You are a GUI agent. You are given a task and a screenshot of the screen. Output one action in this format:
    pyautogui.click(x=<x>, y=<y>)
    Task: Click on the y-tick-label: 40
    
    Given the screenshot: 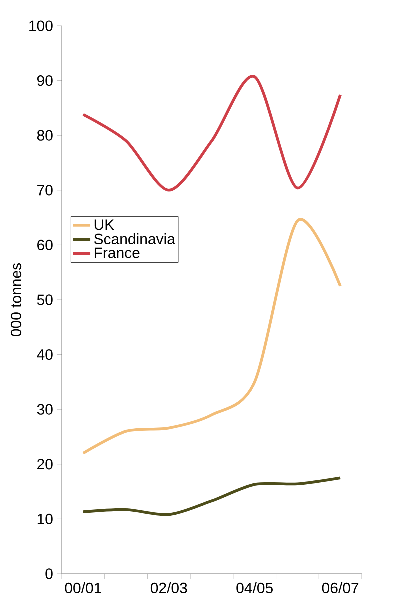 What is the action you would take?
    pyautogui.click(x=45, y=354)
    